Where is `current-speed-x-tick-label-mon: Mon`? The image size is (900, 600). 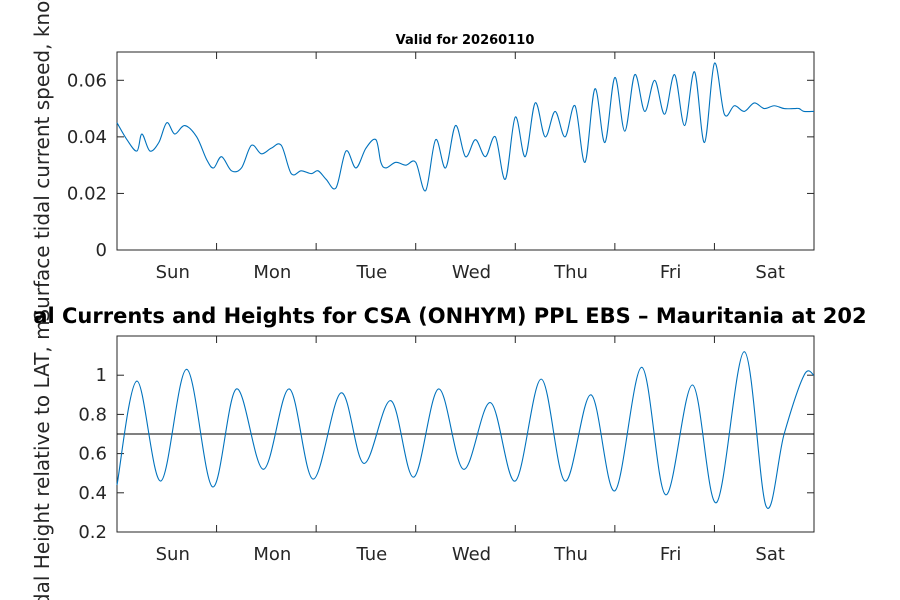 current-speed-x-tick-label-mon: Mon is located at coordinates (272, 272).